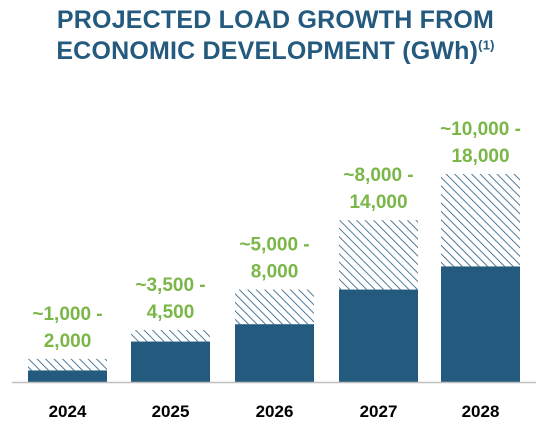  I want to click on x-tick-label-2026: 2026, so click(275, 411).